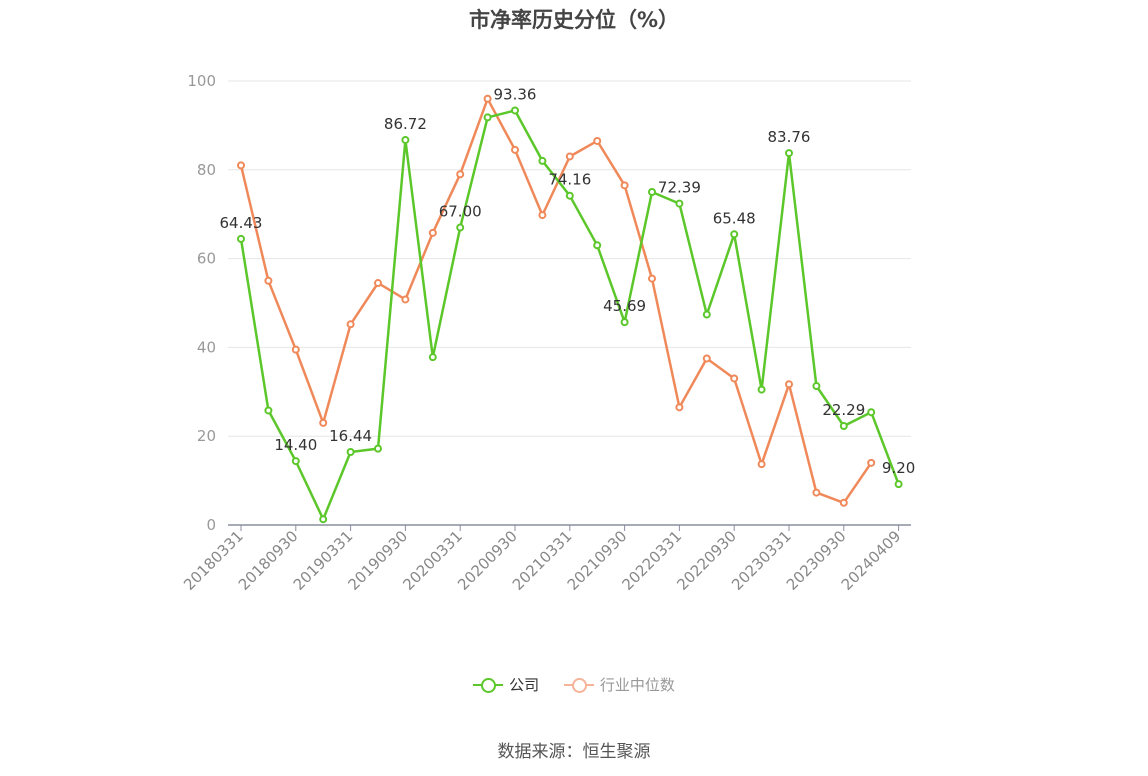  What do you see at coordinates (211, 525) in the screenshot?
I see `y-tick-label: 0` at bounding box center [211, 525].